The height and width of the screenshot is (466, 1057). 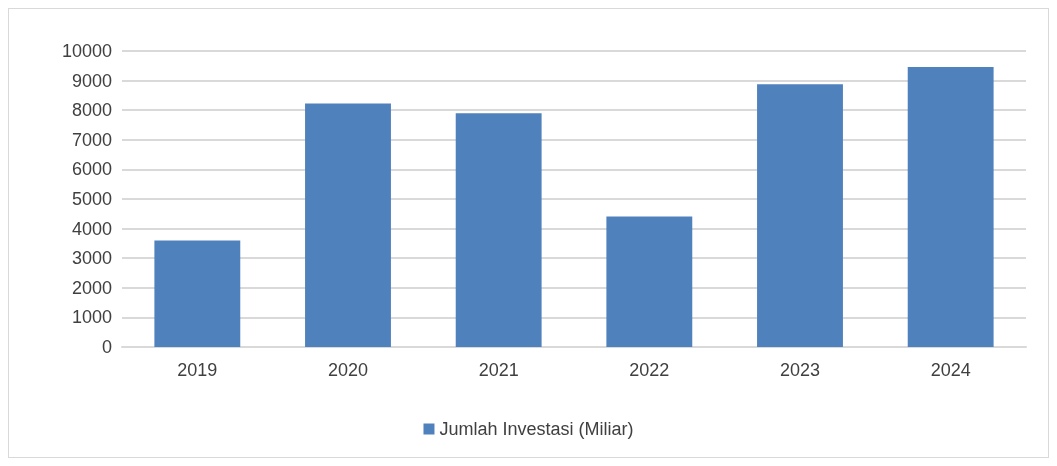 What do you see at coordinates (91, 110) in the screenshot?
I see `y-tick-label: 8000` at bounding box center [91, 110].